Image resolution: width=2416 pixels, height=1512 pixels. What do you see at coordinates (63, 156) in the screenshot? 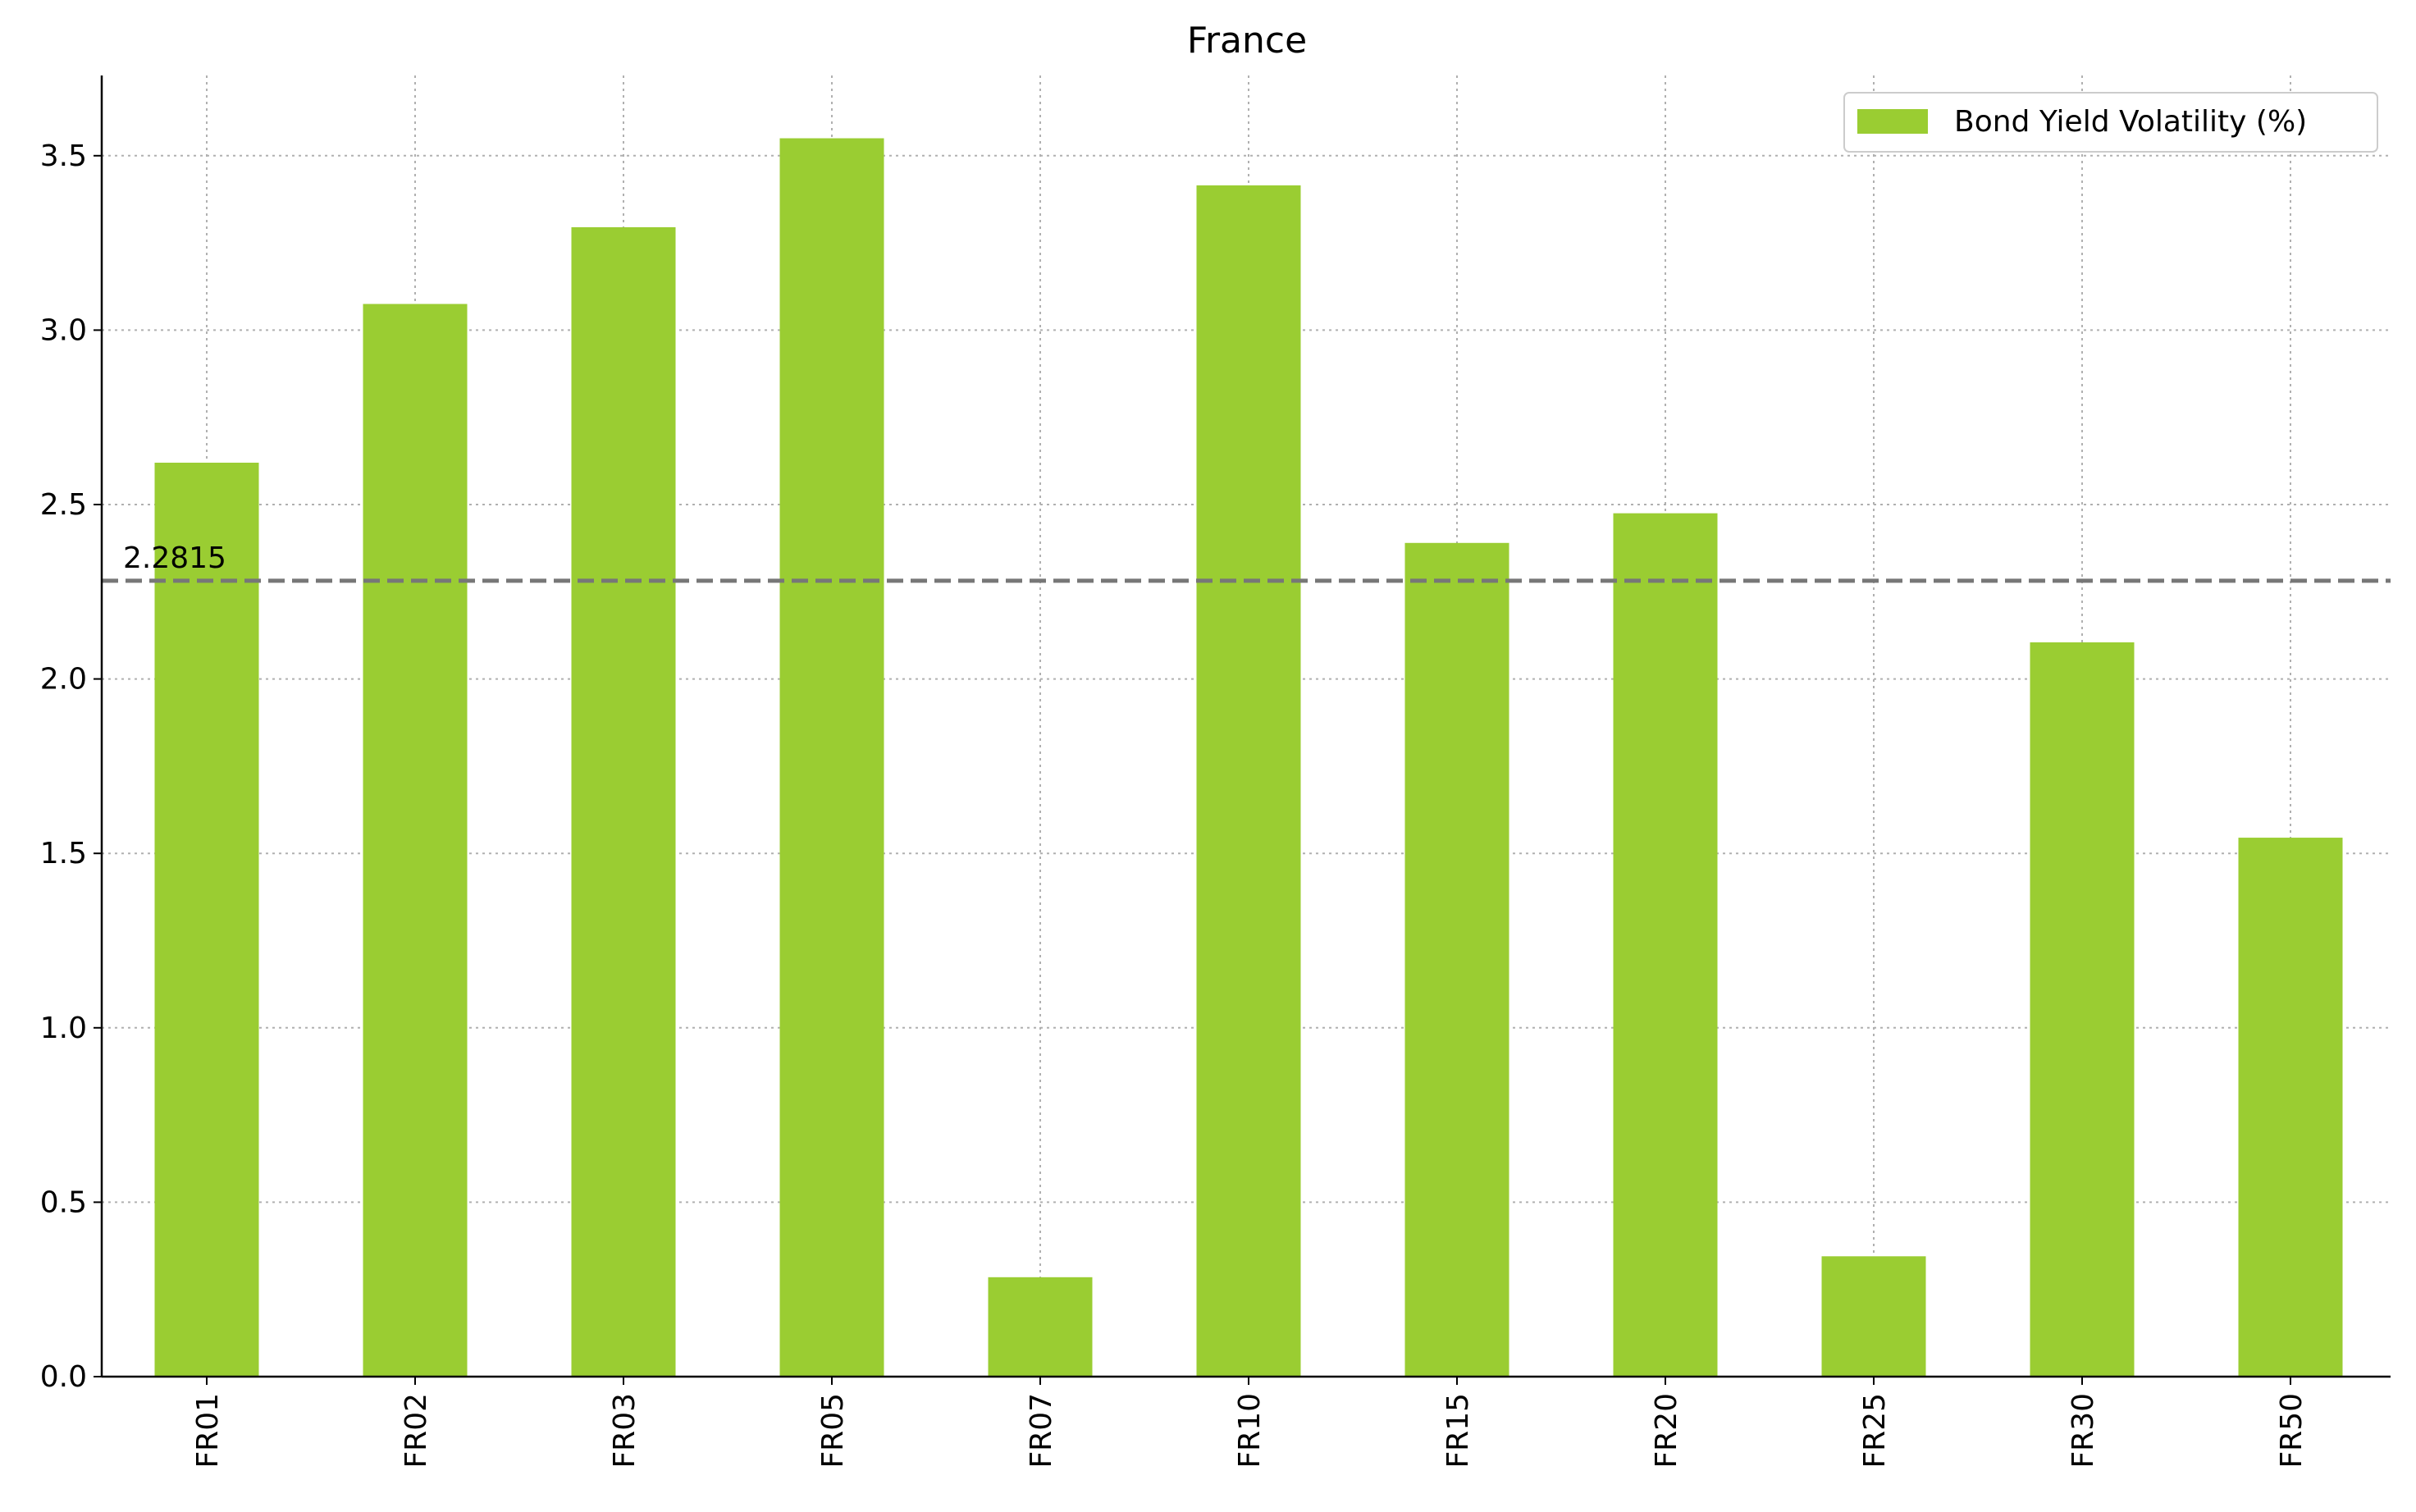
I see `y-tick-label: 3.5` at bounding box center [63, 156].